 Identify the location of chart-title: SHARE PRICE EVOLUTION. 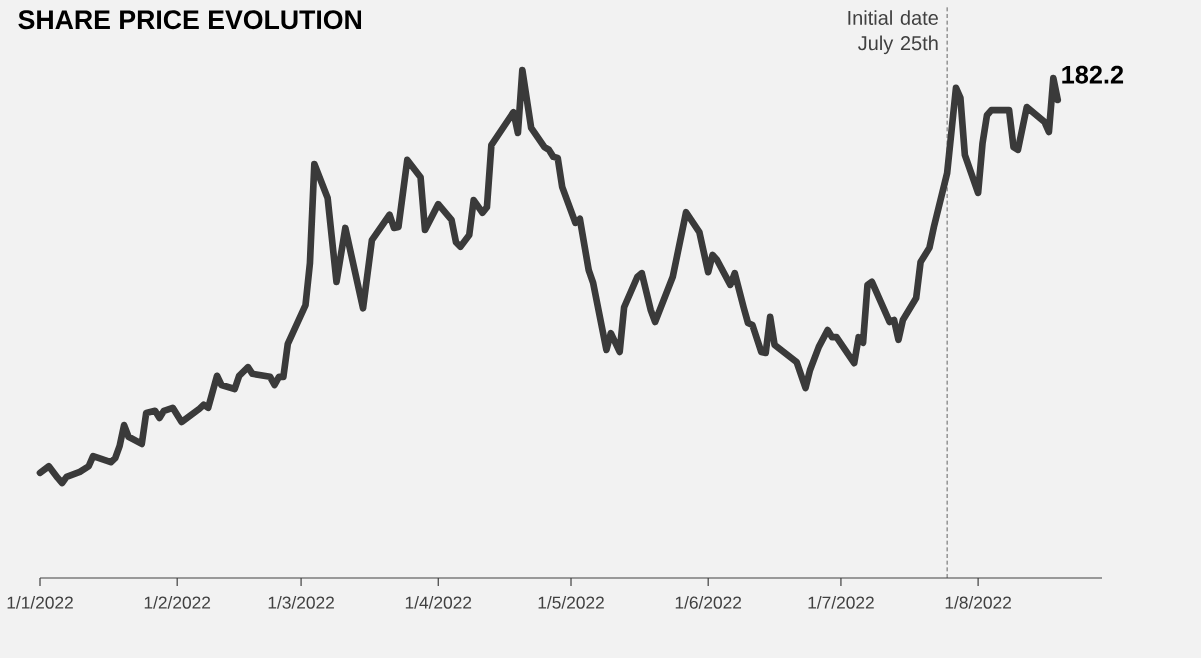
(190, 20).